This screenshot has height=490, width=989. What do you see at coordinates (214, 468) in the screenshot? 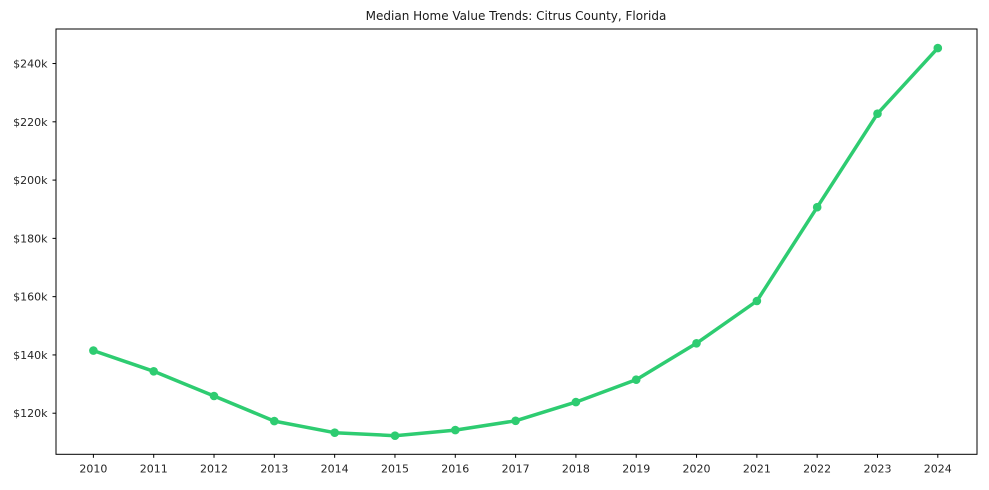
I see `x-axis-tick-label: 2012` at bounding box center [214, 468].